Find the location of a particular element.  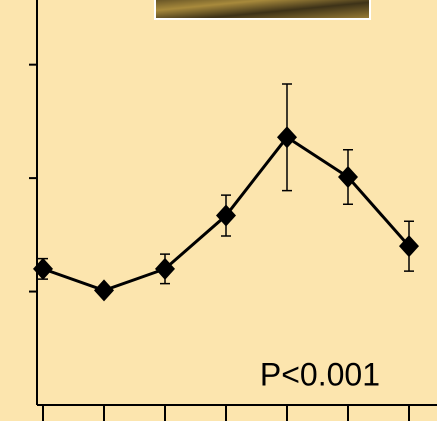

photo is located at coordinates (262, 10).